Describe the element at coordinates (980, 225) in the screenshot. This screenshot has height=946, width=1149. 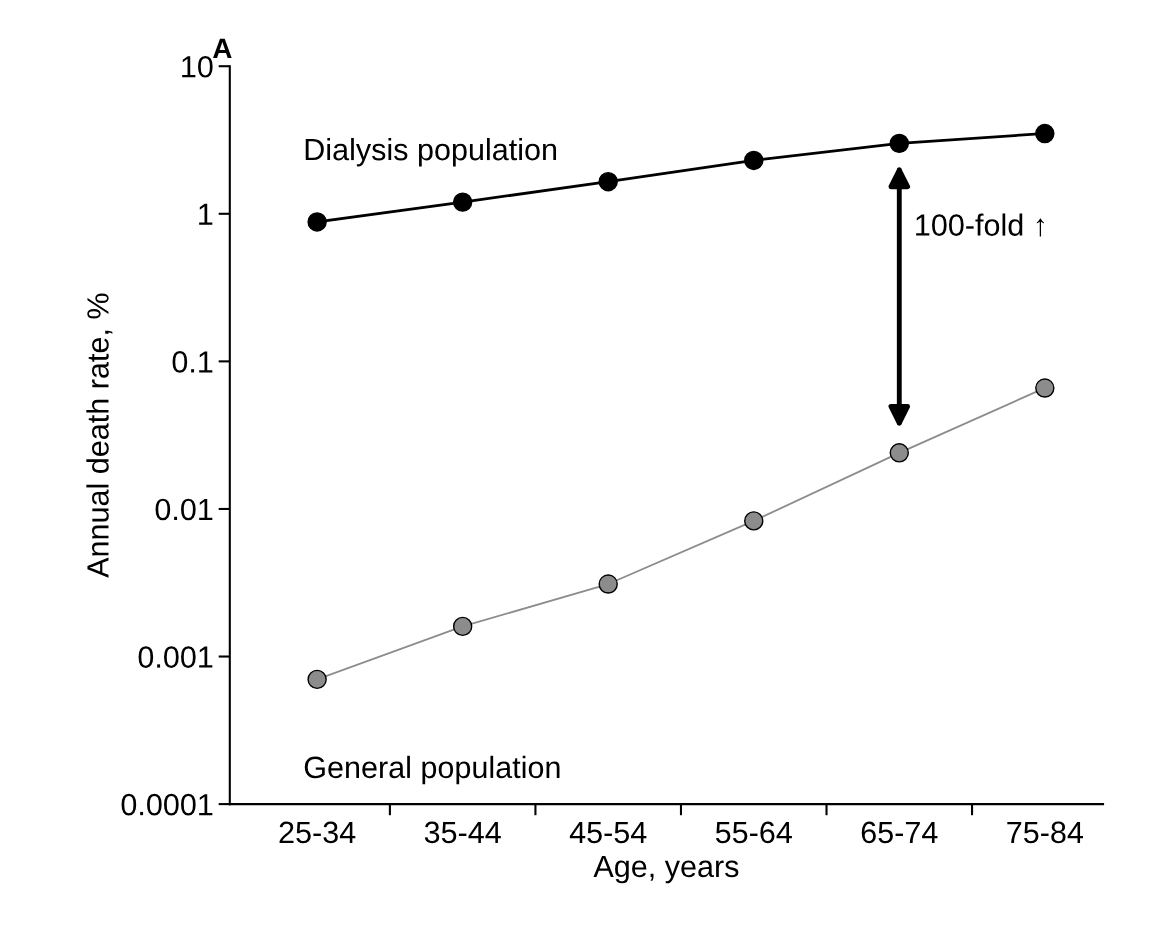
I see `annotation: 100-fold ↑` at that location.